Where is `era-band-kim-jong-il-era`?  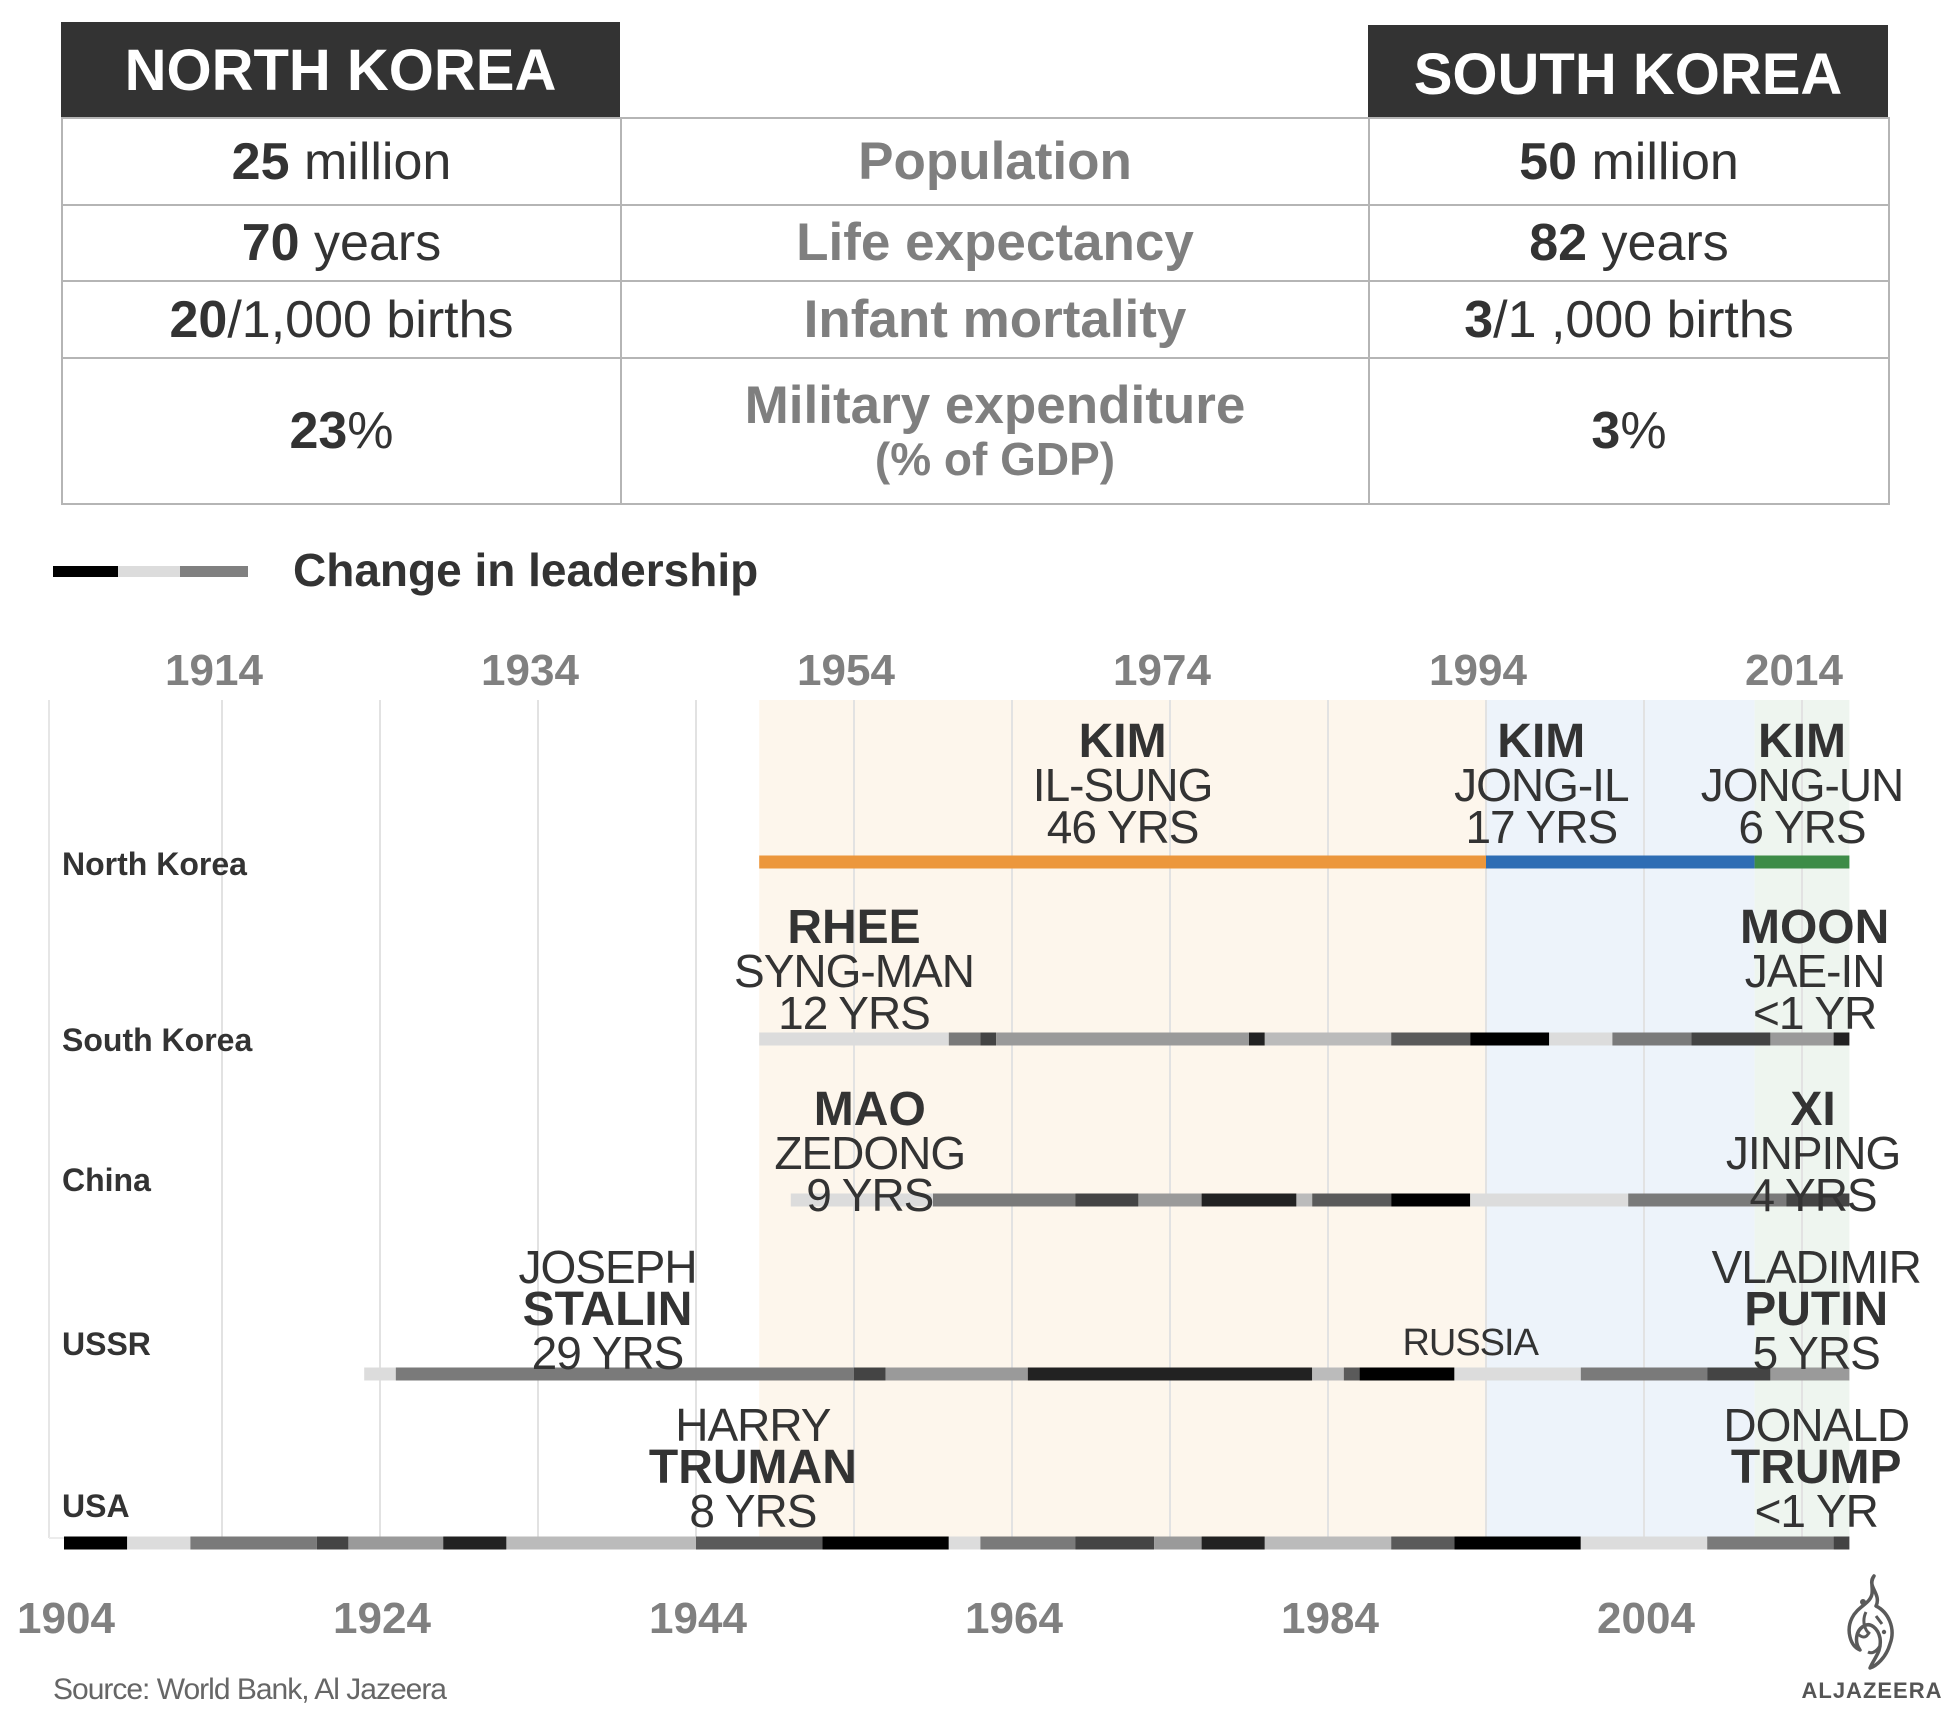 era-band-kim-jong-il-era is located at coordinates (1620, 1119).